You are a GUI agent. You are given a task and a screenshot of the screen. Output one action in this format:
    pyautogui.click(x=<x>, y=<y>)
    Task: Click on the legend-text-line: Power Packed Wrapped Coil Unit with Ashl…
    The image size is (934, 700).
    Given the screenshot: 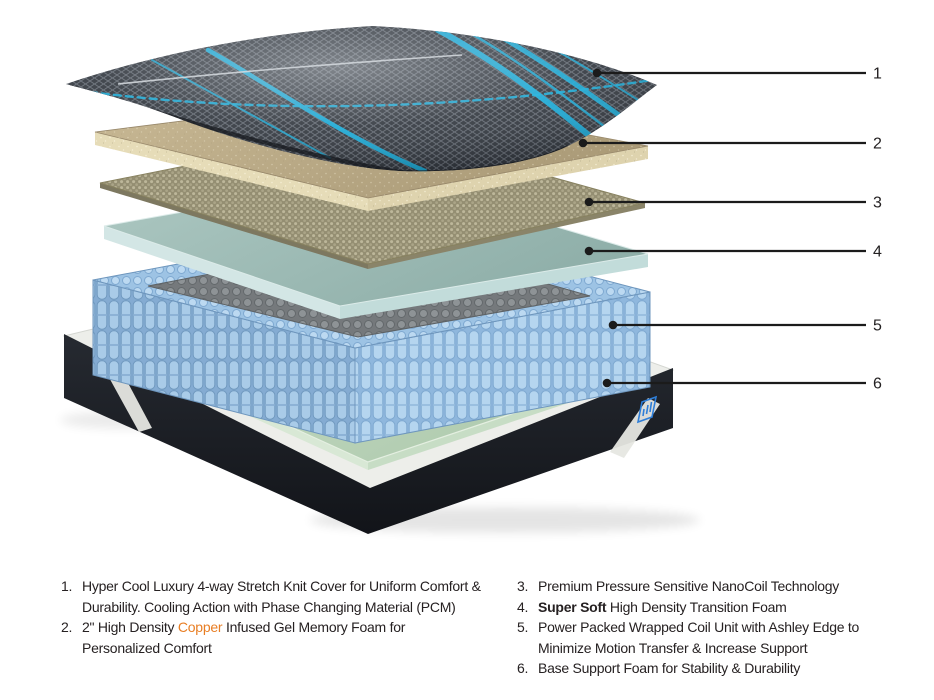 What is the action you would take?
    pyautogui.click(x=699, y=627)
    